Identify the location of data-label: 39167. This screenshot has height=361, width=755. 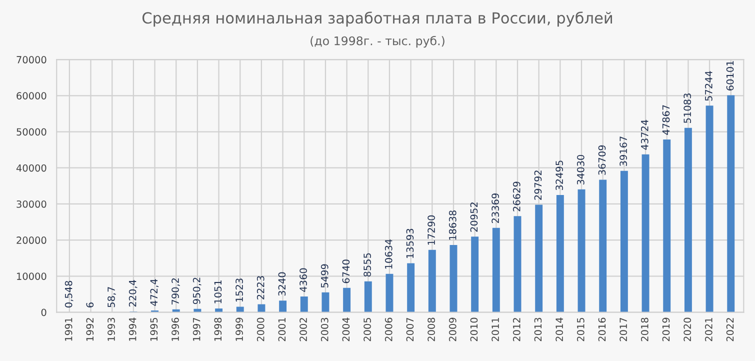
(624, 151).